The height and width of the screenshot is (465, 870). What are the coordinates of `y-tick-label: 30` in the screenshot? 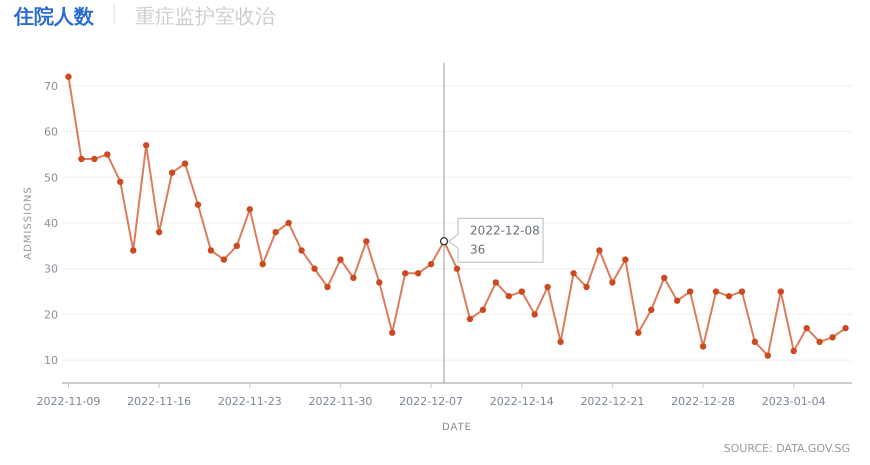 It's located at (51, 269).